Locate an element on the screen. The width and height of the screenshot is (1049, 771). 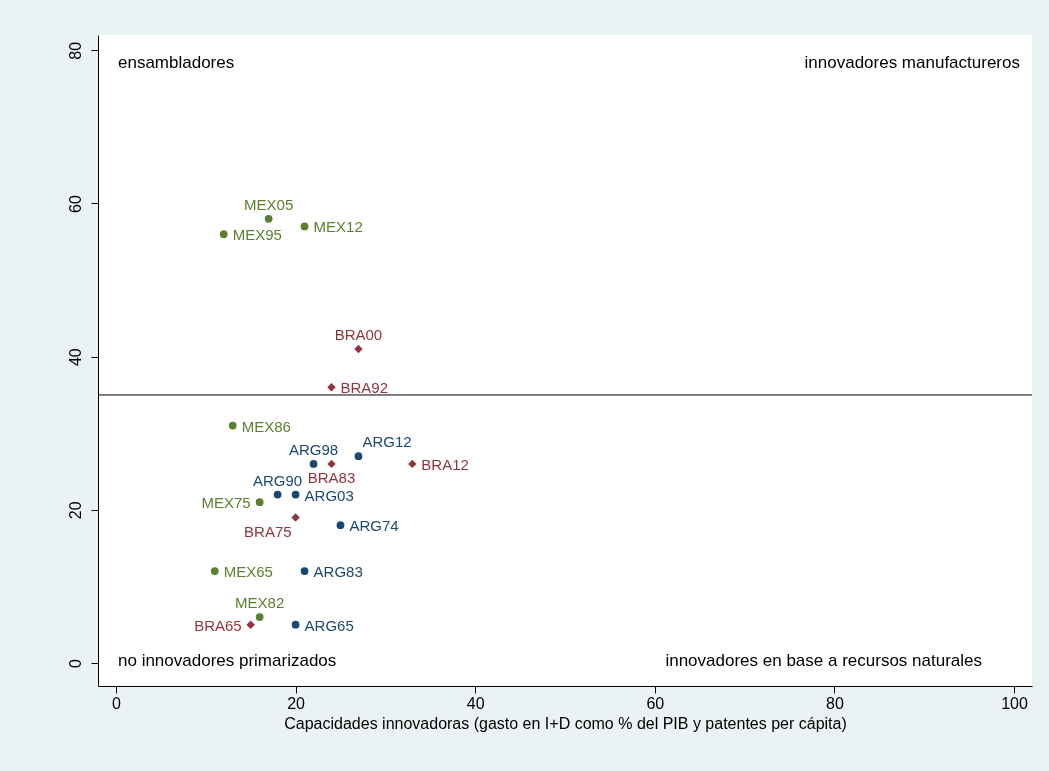
y-tick-label: 60 is located at coordinates (75, 203).